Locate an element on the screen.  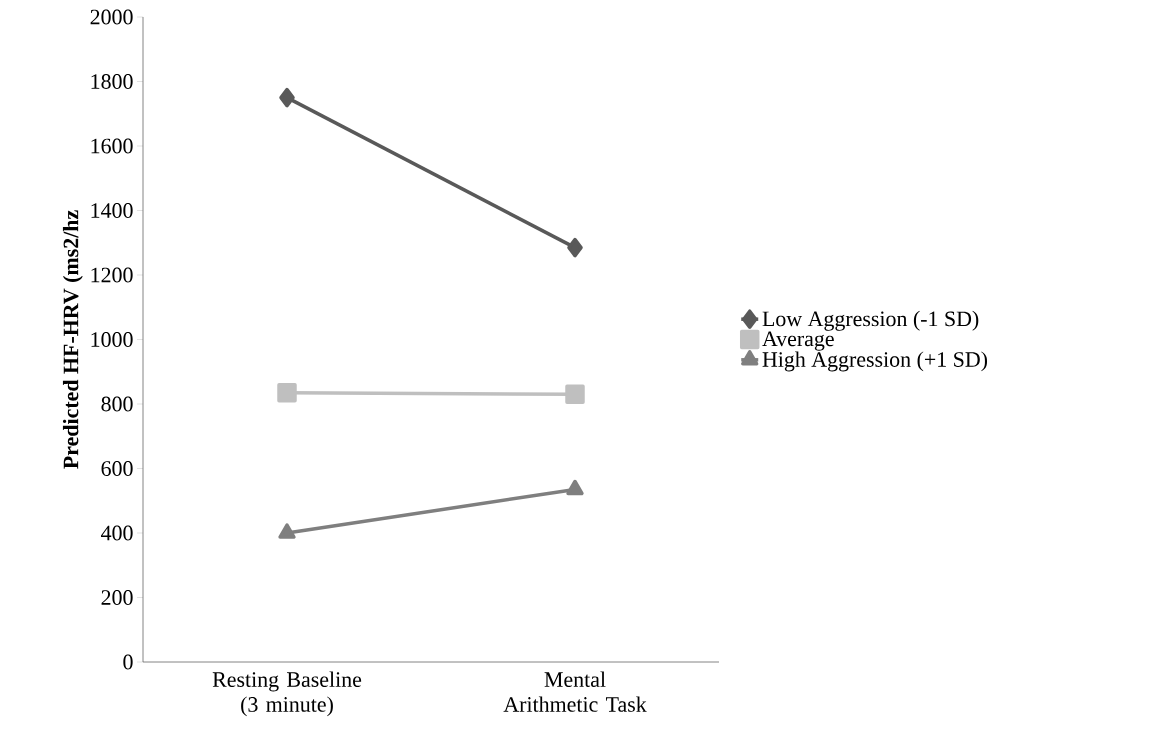
x-tick-label: Mental Arithmetic Task is located at coordinates (575, 691).